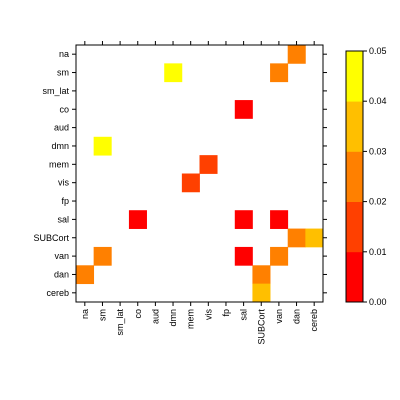 The width and height of the screenshot is (400, 400). I want to click on y-tick-label: cereb, so click(57, 293).